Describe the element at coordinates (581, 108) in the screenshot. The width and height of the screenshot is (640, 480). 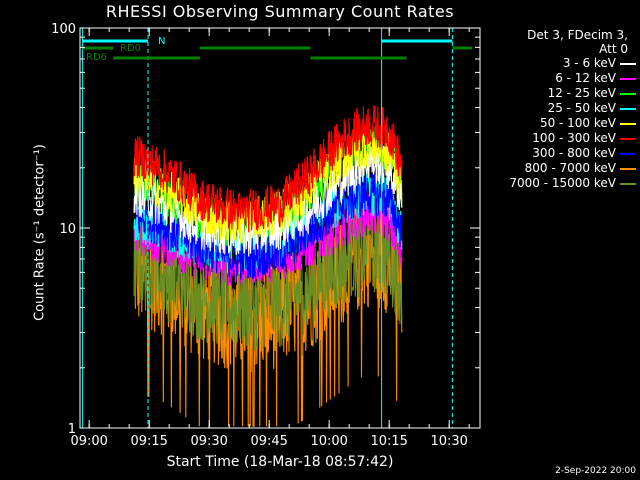
I see `legend-label: 25 - 50 keV` at that location.